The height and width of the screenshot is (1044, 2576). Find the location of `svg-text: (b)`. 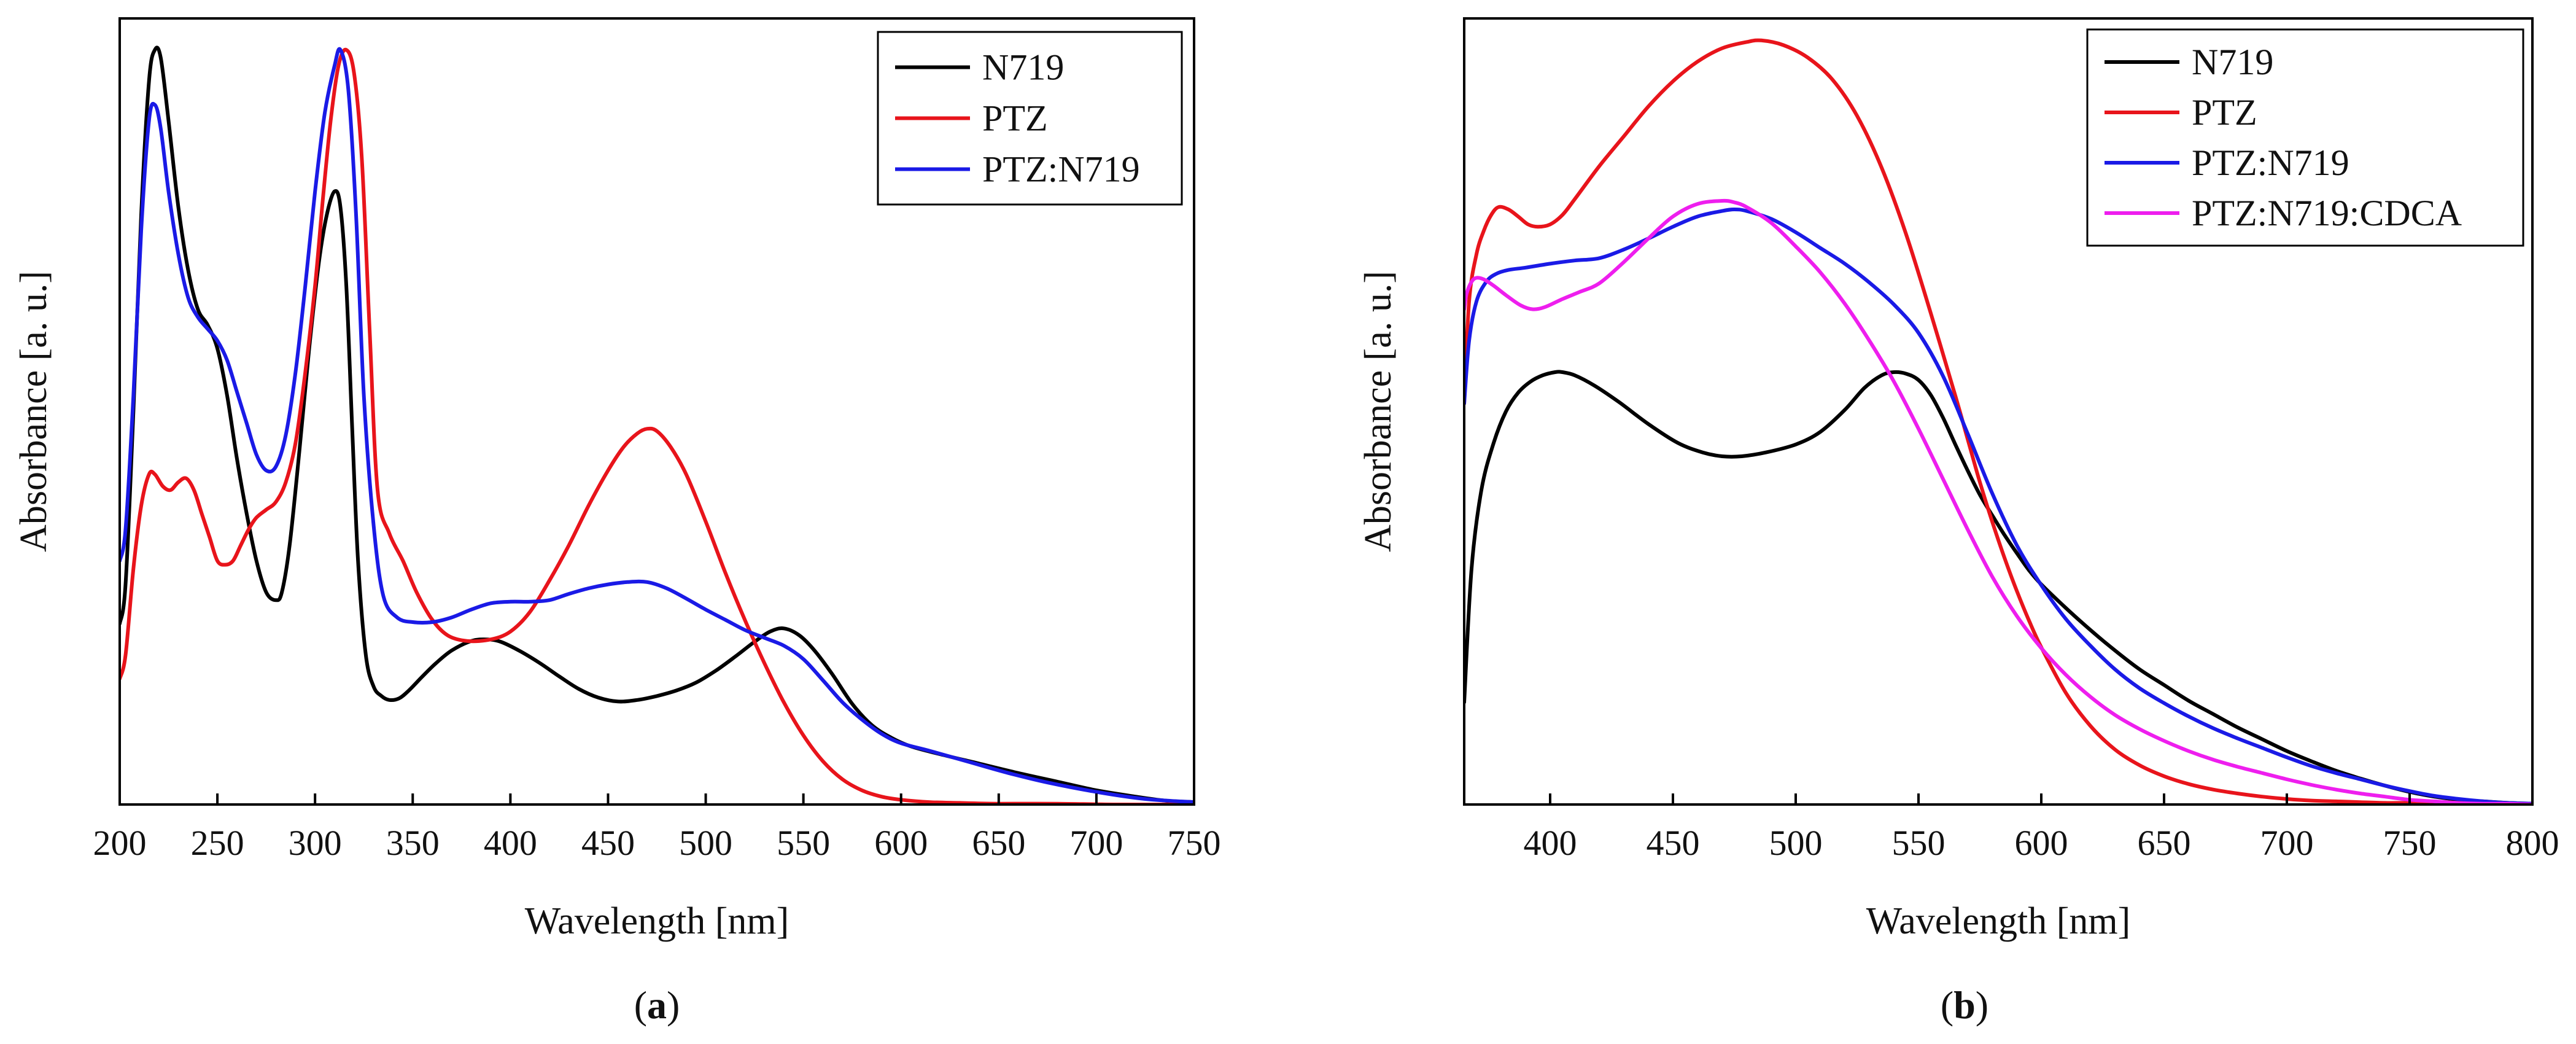

svg-text: (b) is located at coordinates (1964, 1005).